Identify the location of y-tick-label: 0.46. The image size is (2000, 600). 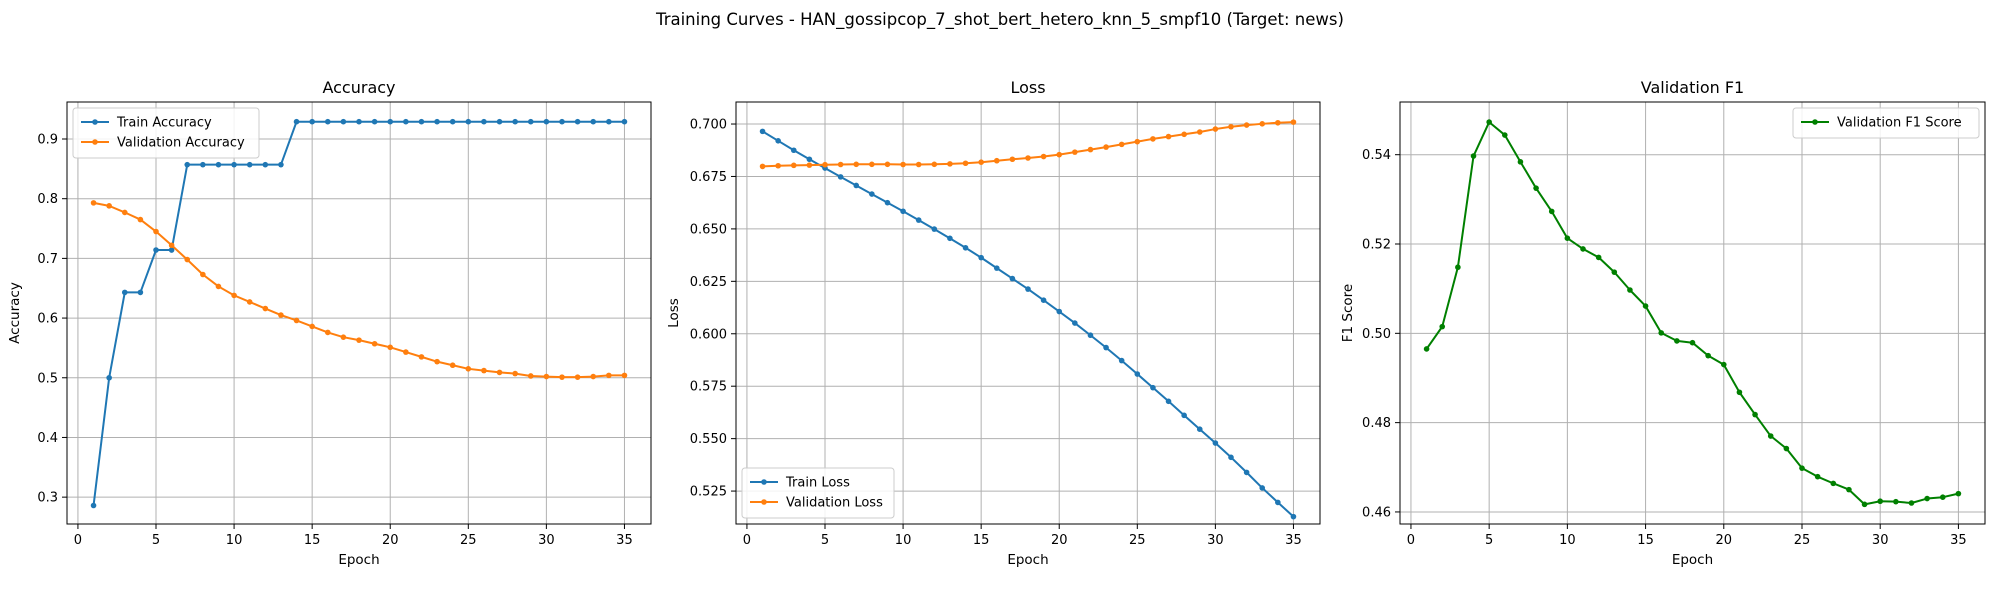
(1376, 512).